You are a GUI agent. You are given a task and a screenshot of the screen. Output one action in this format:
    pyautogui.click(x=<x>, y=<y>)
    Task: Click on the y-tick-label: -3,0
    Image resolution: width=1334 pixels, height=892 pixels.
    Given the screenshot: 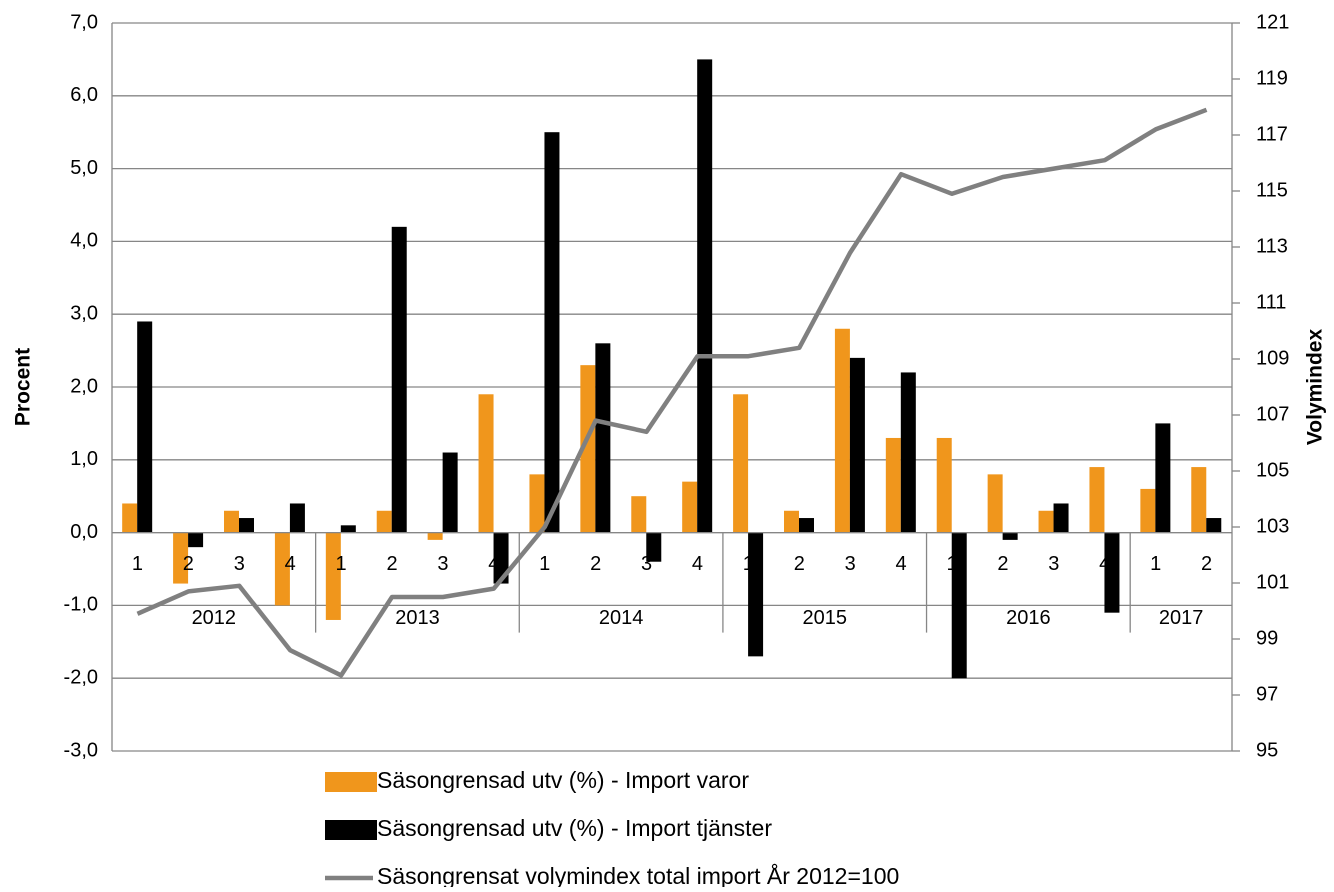 What is the action you would take?
    pyautogui.click(x=81, y=750)
    